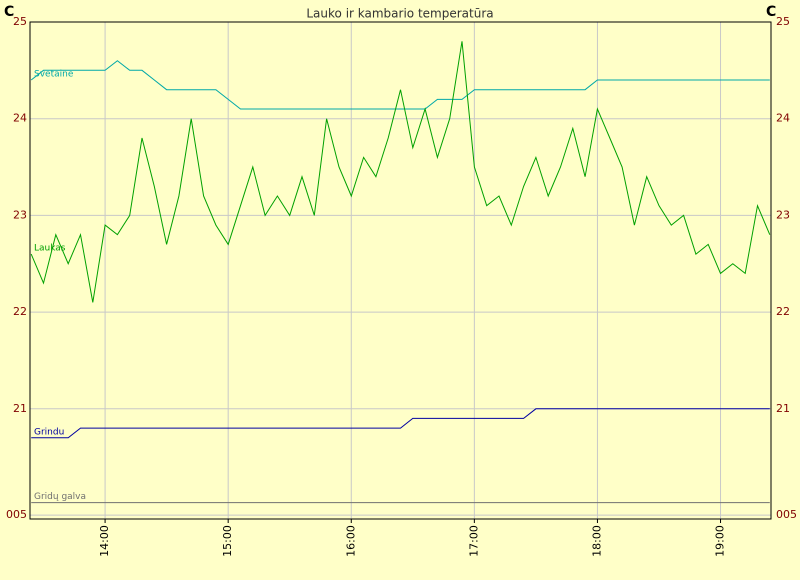 Image resolution: width=800 pixels, height=580 pixels. Describe the element at coordinates (473, 541) in the screenshot. I see `x-tick-label: 17:00` at that location.